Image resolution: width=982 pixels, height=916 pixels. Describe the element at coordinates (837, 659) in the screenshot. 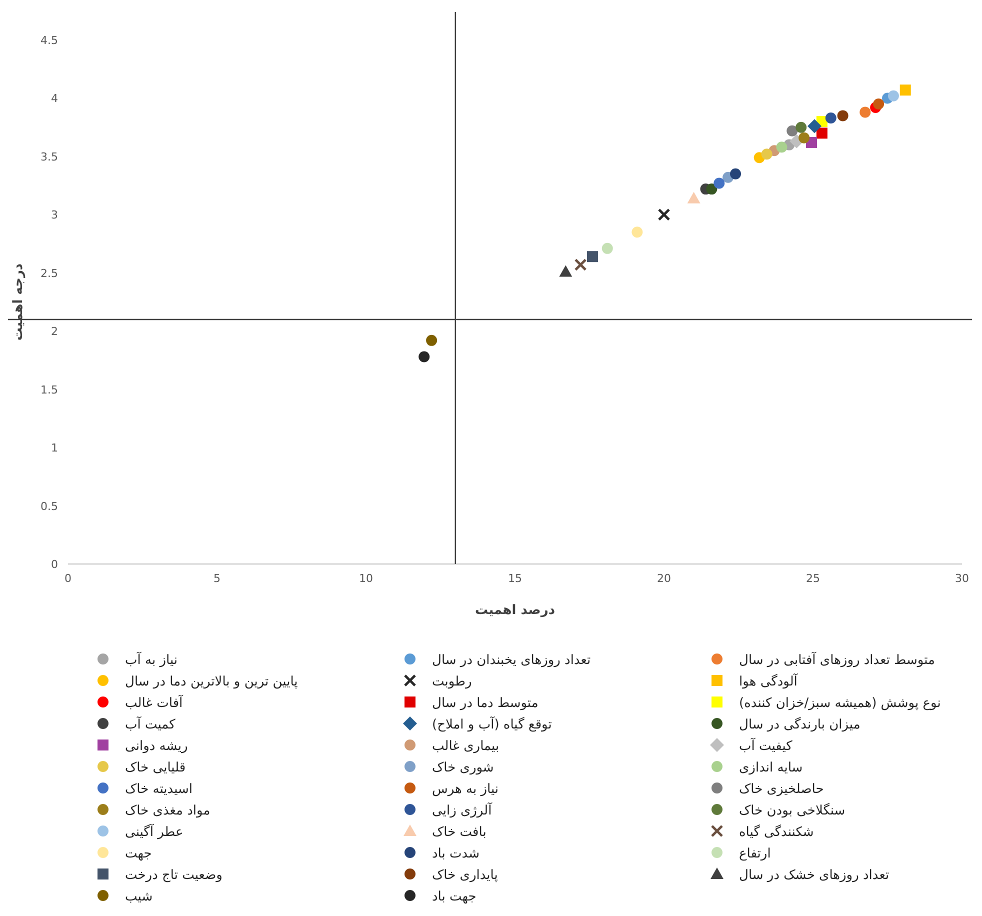

I see `legend-label: متوسط تعداد روزهای آفتابی در سال` at that location.